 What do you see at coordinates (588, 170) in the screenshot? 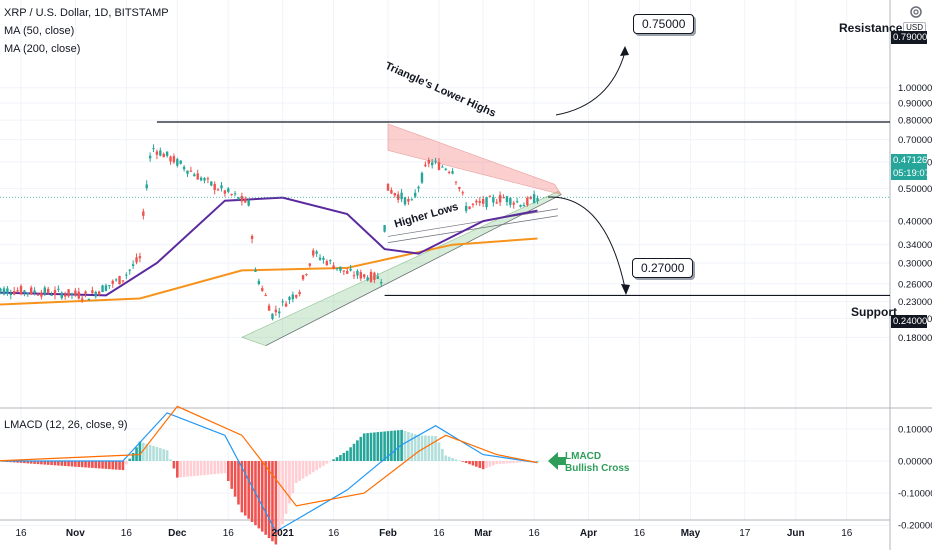
I see `projection-arrows` at bounding box center [588, 170].